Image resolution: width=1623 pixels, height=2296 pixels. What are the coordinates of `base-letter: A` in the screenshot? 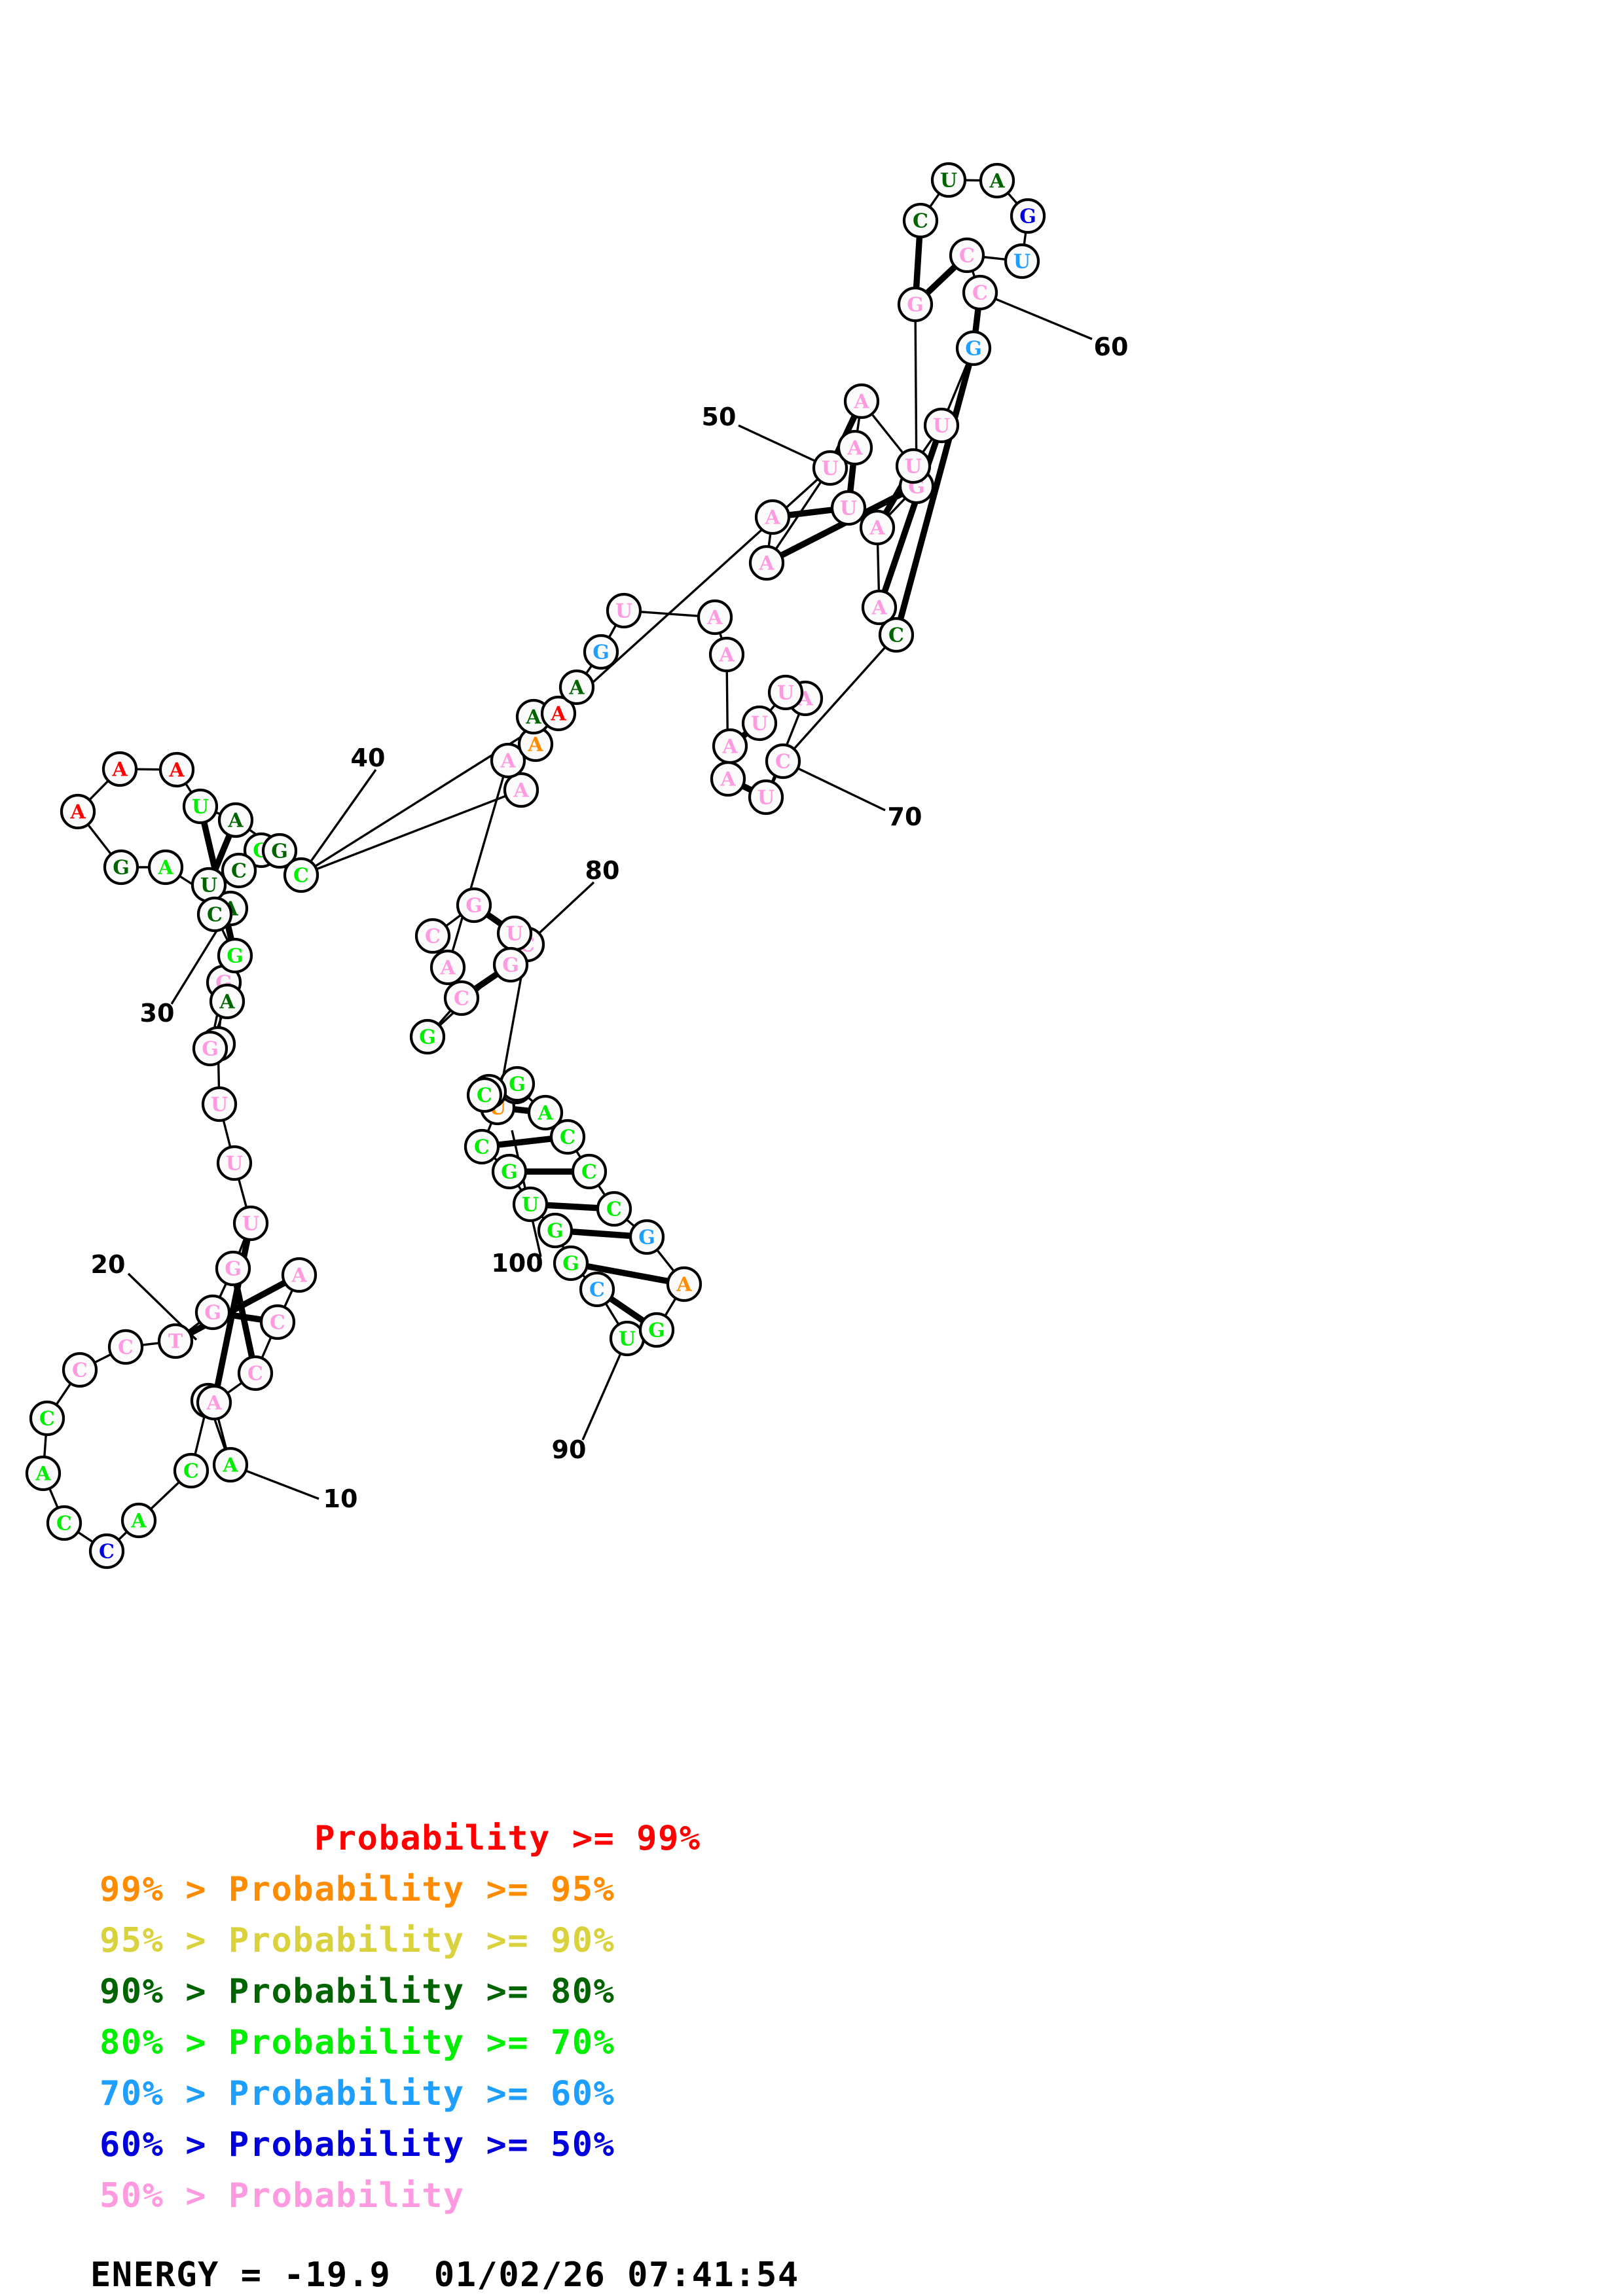 It's located at (43, 1474).